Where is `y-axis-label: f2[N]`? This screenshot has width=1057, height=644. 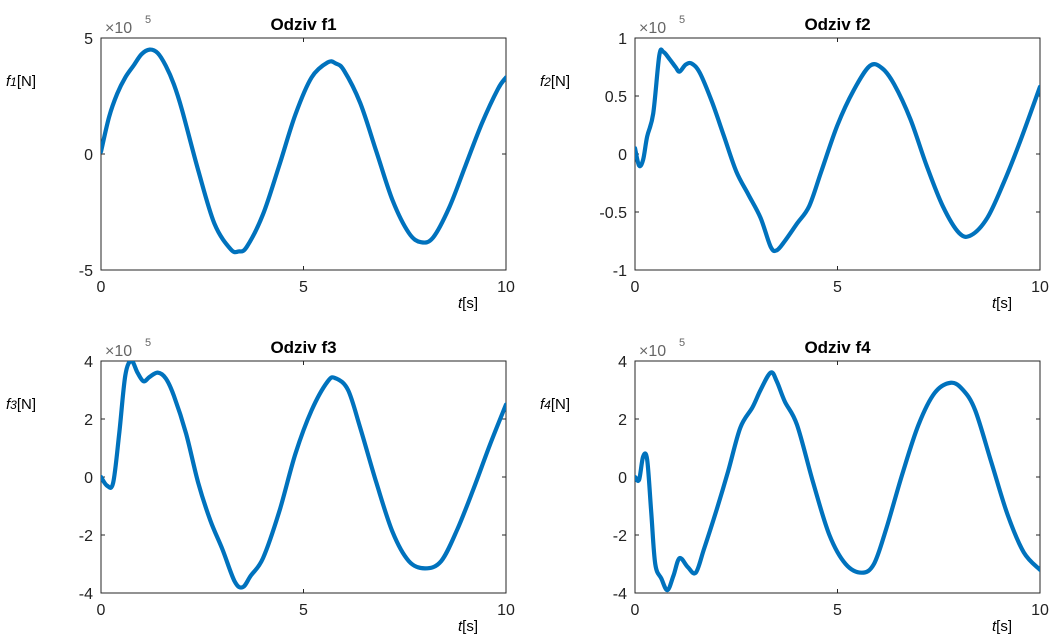 y-axis-label: f2[N] is located at coordinates (555, 81).